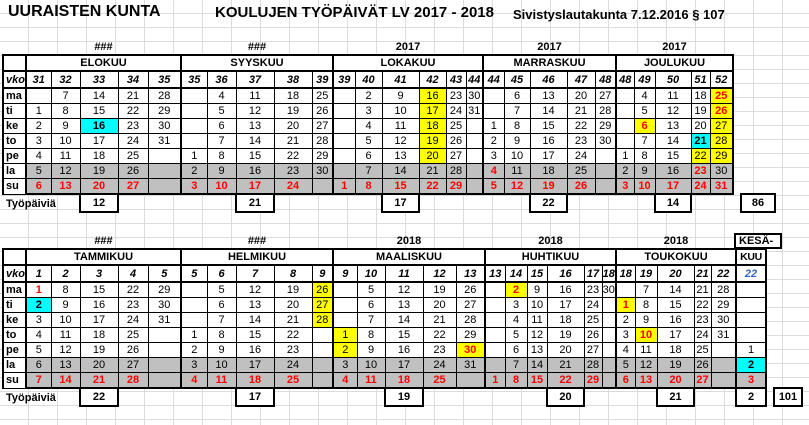 This screenshot has height=425, width=809. I want to click on week-number: 5, so click(164, 273).